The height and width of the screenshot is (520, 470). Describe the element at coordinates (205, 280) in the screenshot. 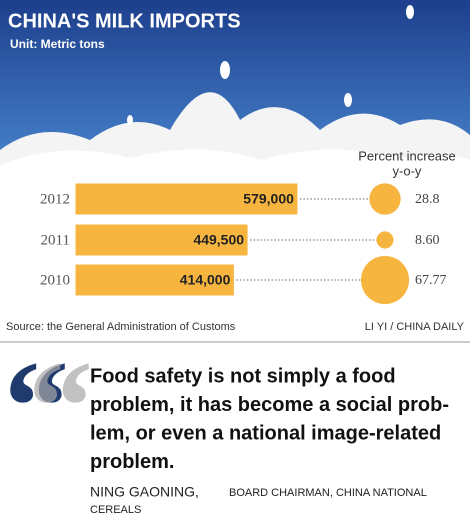

I see `value-label: 414,000` at that location.